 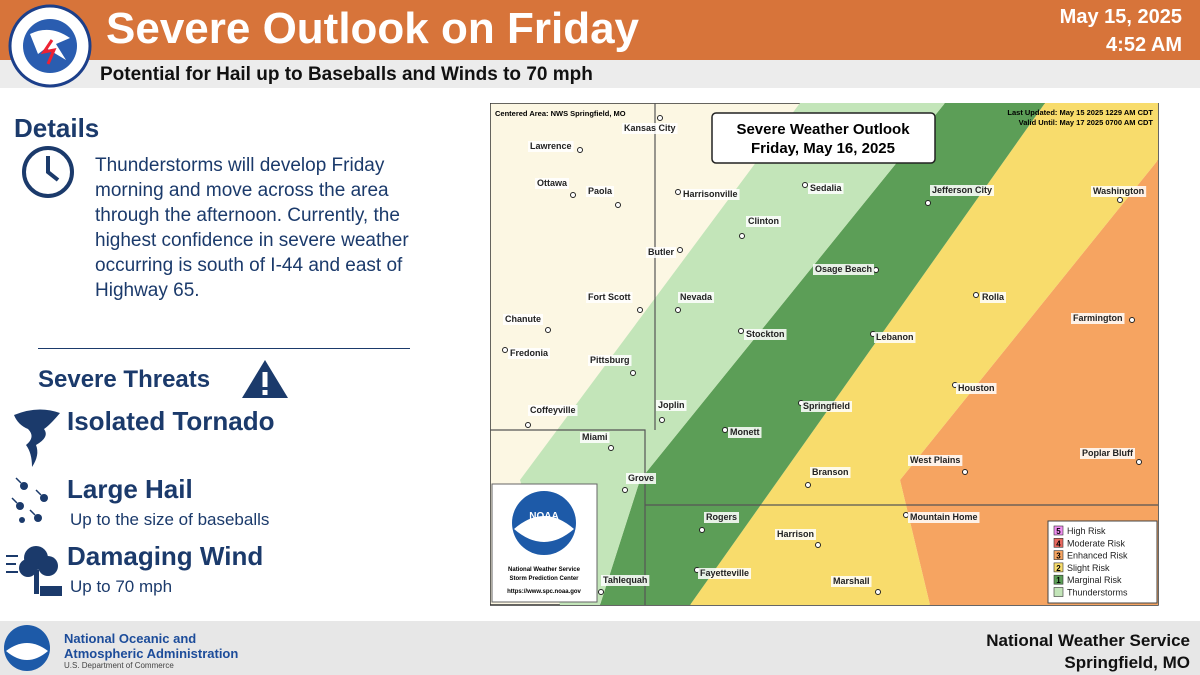 I want to click on legend-number: 1, so click(x=1058, y=580).